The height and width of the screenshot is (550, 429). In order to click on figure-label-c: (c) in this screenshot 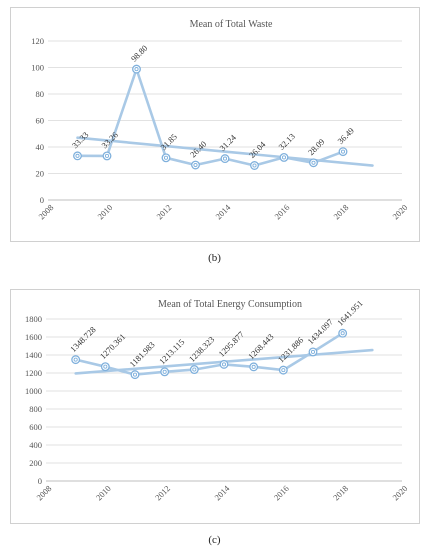, I will do `click(214, 540)`.